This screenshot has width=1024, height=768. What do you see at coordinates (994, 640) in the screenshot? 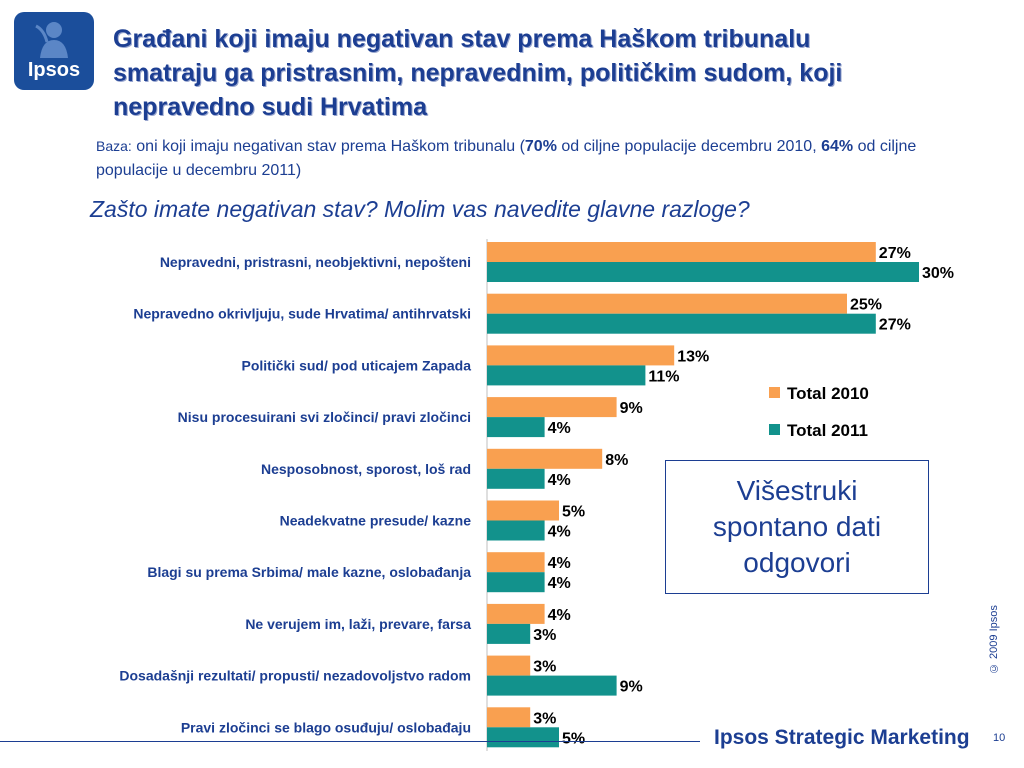
I see `copyright: © 2009 Ipsos` at bounding box center [994, 640].